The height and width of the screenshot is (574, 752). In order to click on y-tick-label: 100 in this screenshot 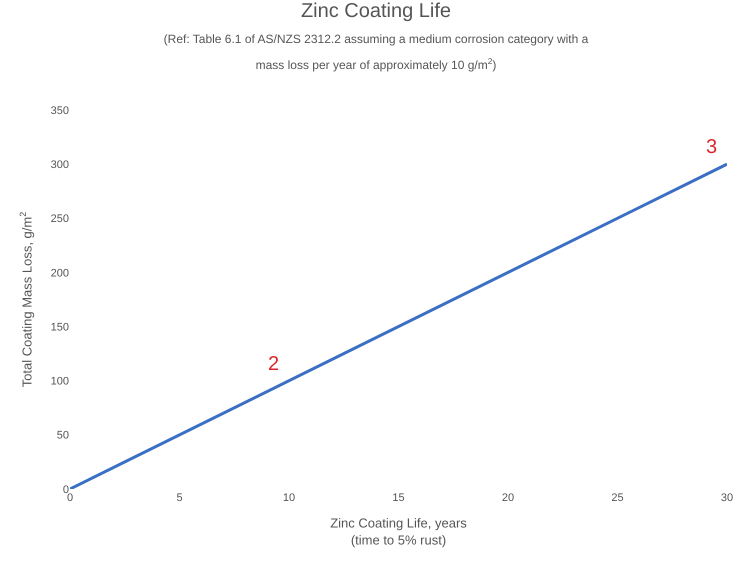, I will do `click(59, 382)`.